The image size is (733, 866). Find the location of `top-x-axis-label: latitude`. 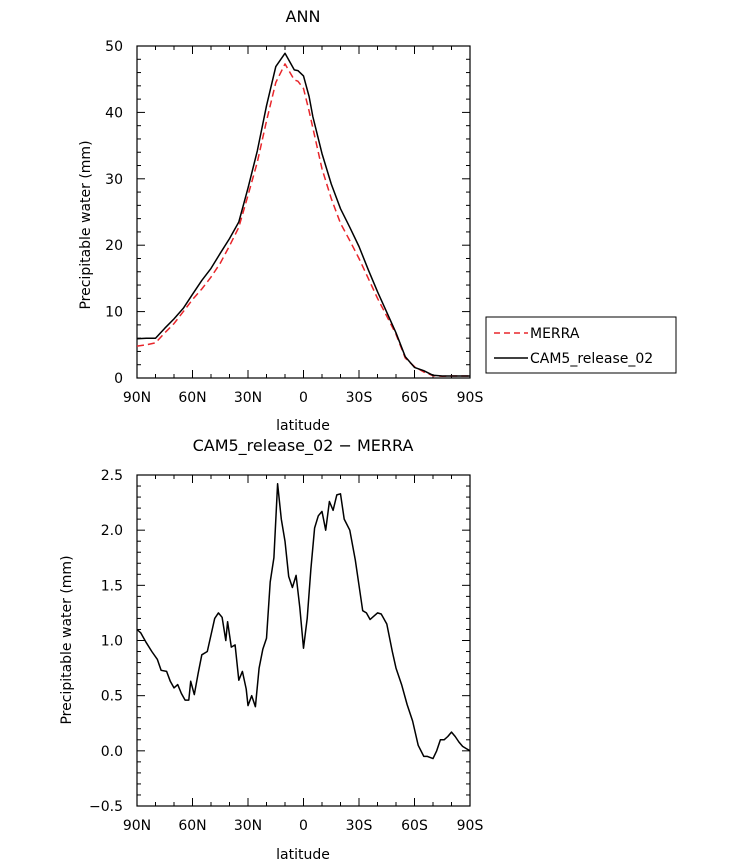

top-x-axis-label: latitude is located at coordinates (303, 426).